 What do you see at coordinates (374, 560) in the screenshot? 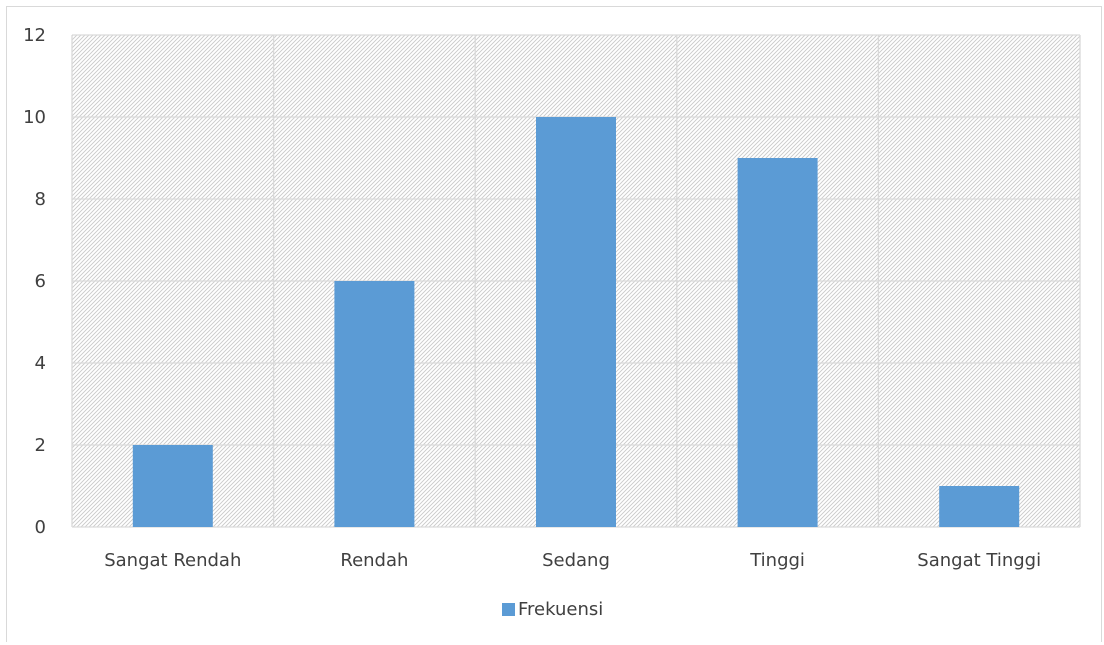
I see `x-tick-label: Rendah` at bounding box center [374, 560].